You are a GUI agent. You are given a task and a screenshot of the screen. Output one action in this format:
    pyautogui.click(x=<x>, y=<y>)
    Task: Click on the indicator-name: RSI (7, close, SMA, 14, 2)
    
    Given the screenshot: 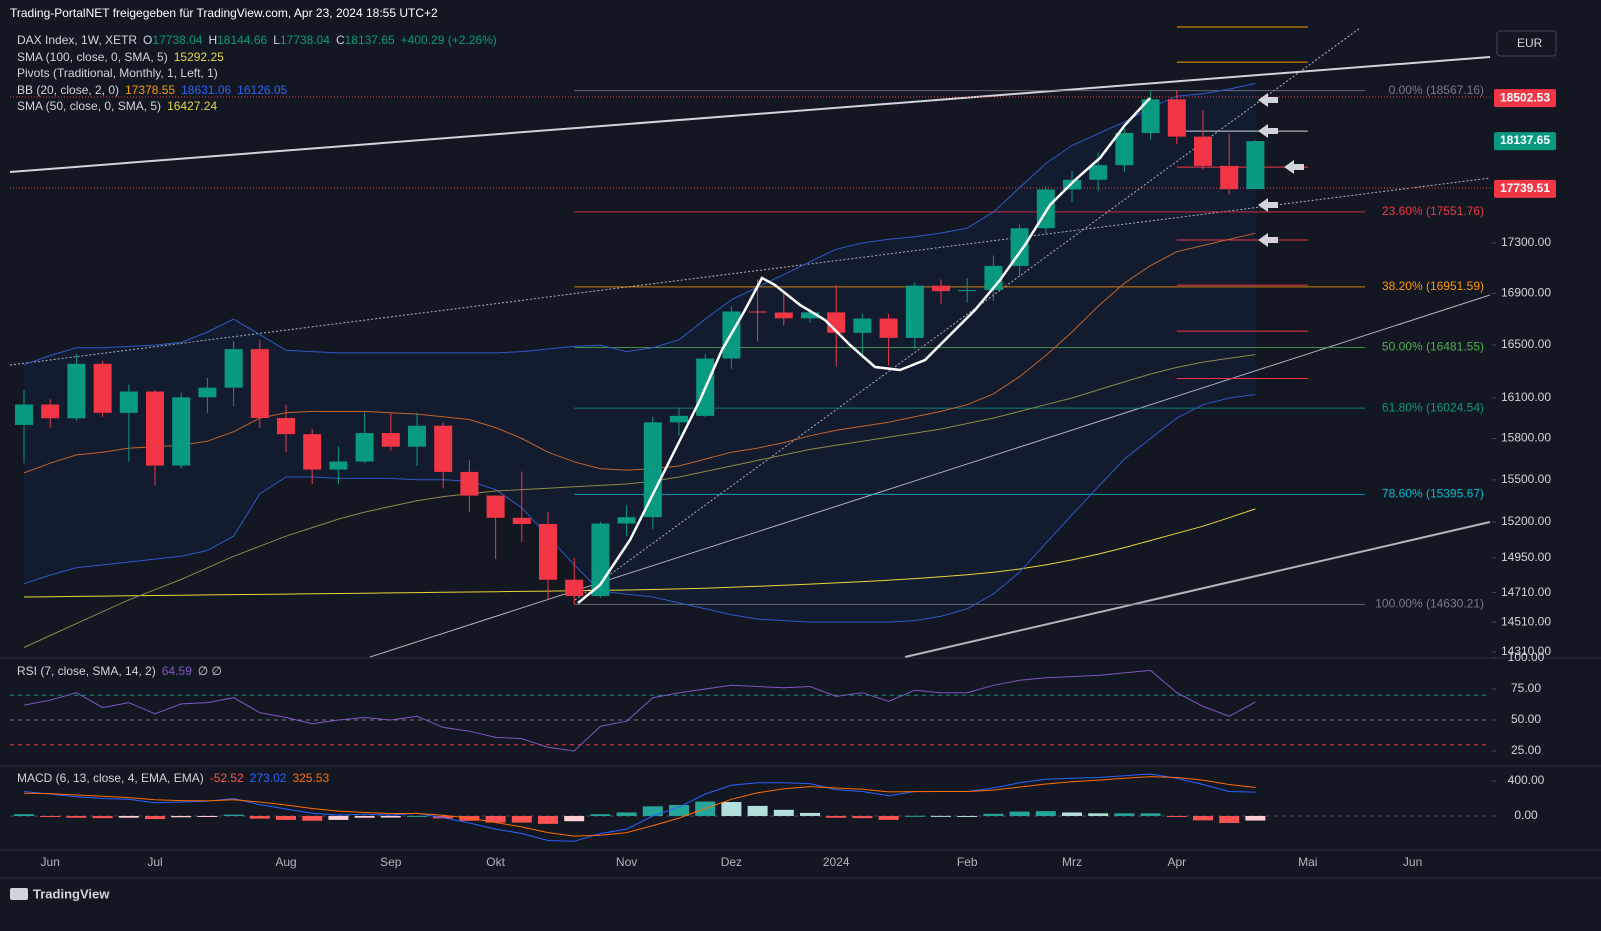 What is the action you would take?
    pyautogui.click(x=86, y=671)
    